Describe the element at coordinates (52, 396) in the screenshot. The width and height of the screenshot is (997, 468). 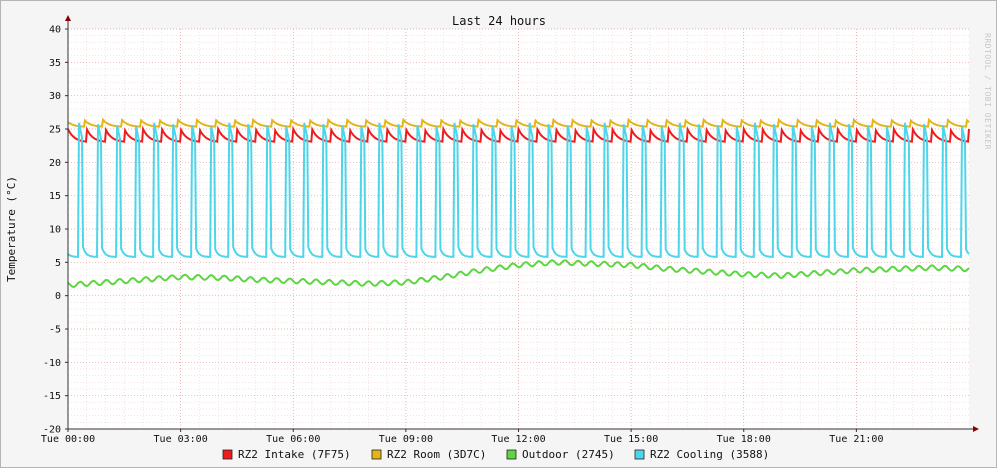
I see `y-tick-label: -15` at that location.